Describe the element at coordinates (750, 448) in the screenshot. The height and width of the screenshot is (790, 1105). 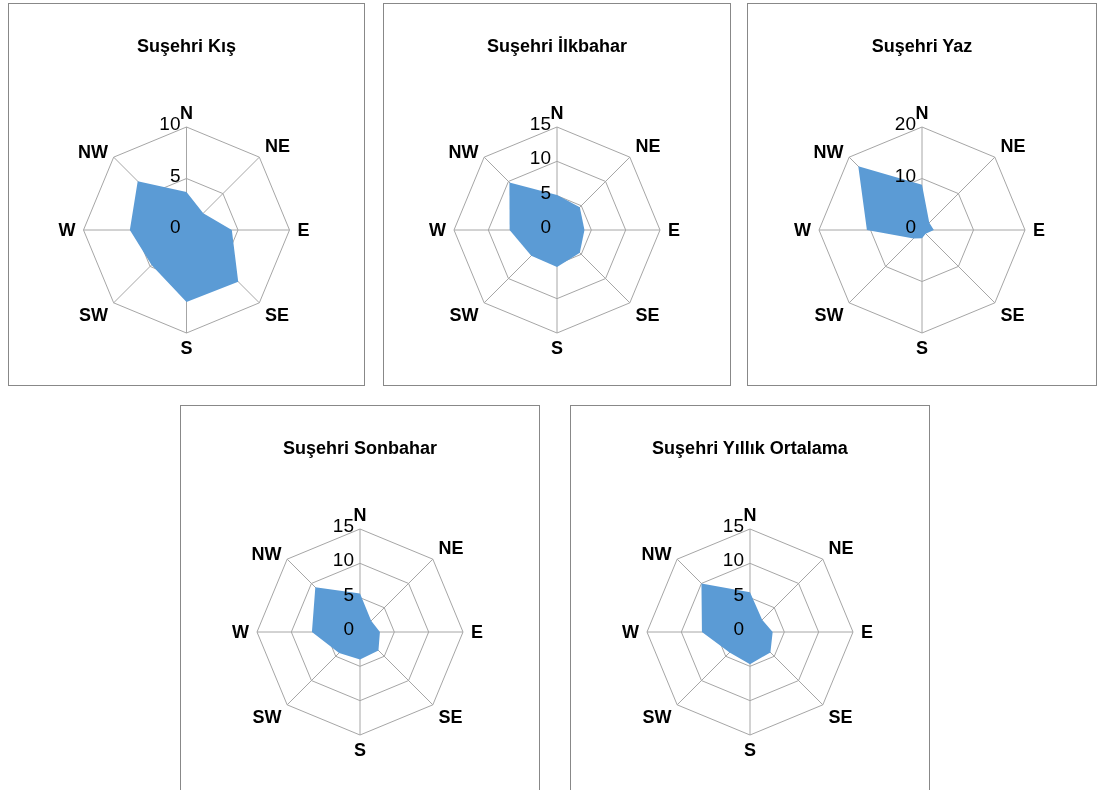
I see `chart-title: Suşehri Yıllık Ortalama` at that location.